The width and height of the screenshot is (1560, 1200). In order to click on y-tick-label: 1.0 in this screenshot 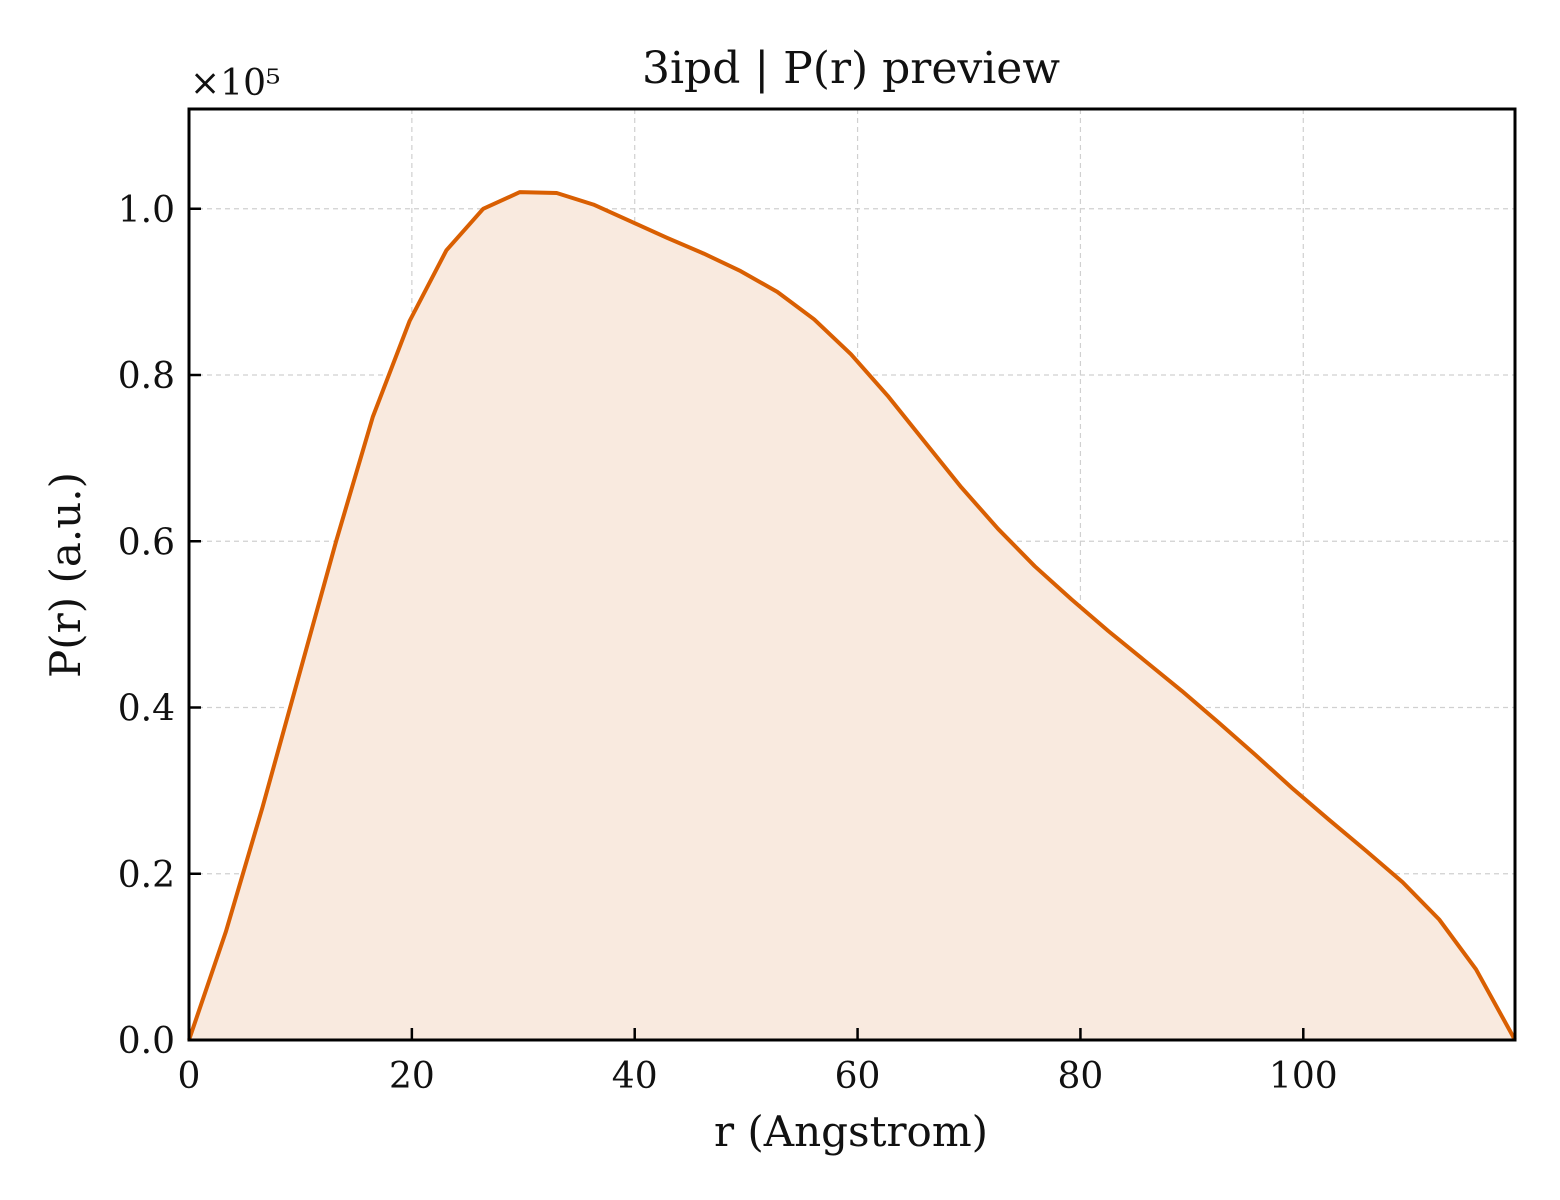, I will do `click(146, 210)`.